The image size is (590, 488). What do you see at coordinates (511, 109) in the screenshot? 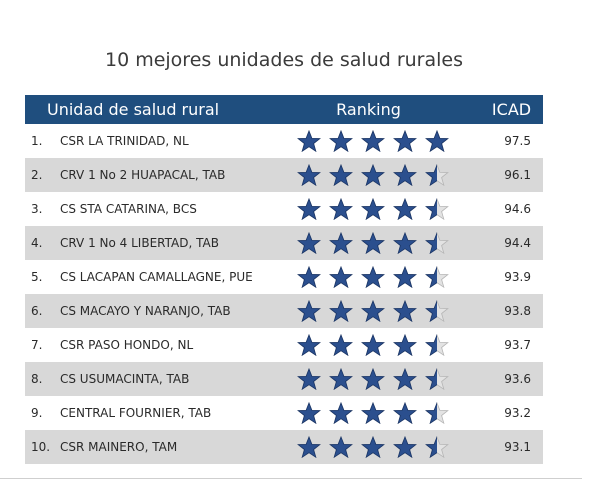
I see `header-icad: ICAD` at bounding box center [511, 109].